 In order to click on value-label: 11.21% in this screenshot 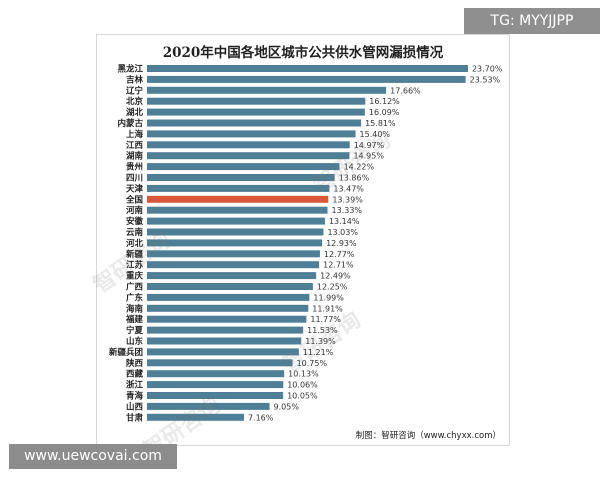, I will do `click(318, 352)`.